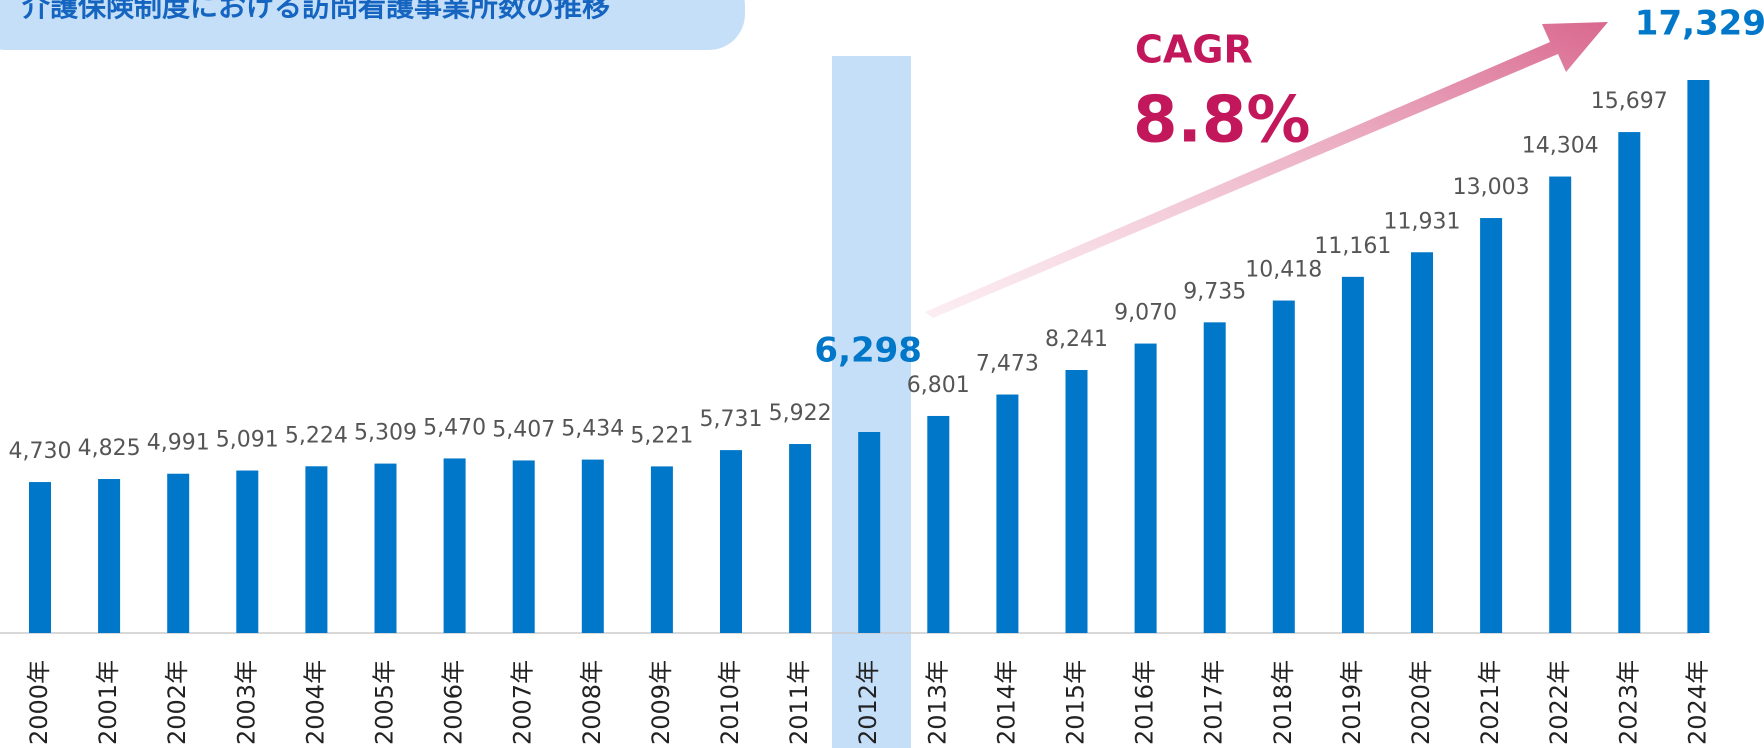 This screenshot has width=1764, height=748. What do you see at coordinates (1490, 702) in the screenshot?
I see `x-tick-label: 2021年` at bounding box center [1490, 702].